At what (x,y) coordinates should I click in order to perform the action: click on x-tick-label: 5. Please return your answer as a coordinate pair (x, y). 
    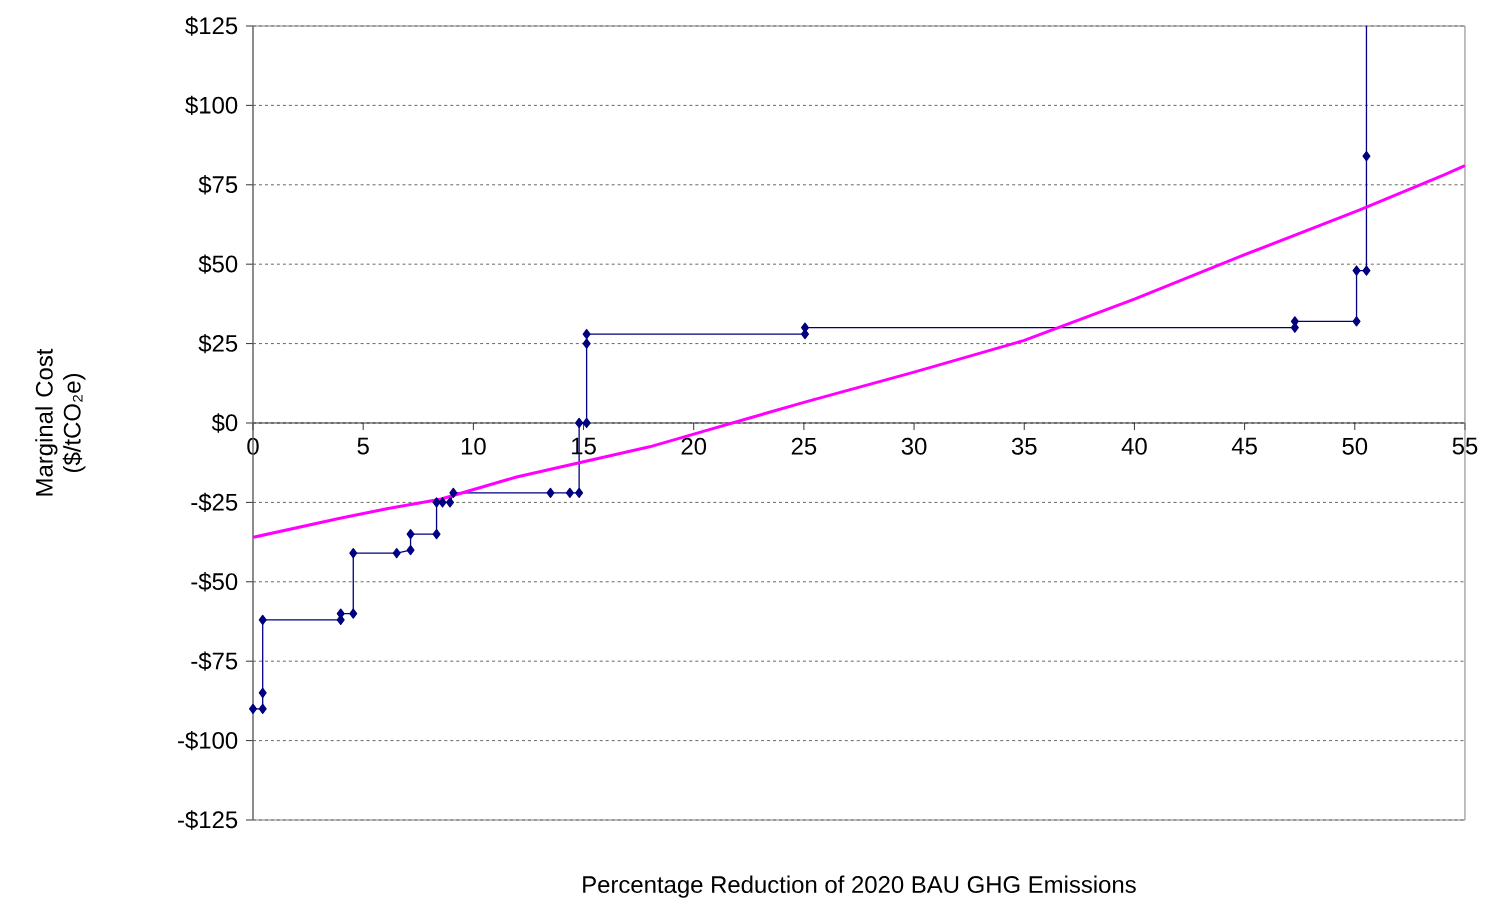
    Looking at the image, I should click on (363, 446).